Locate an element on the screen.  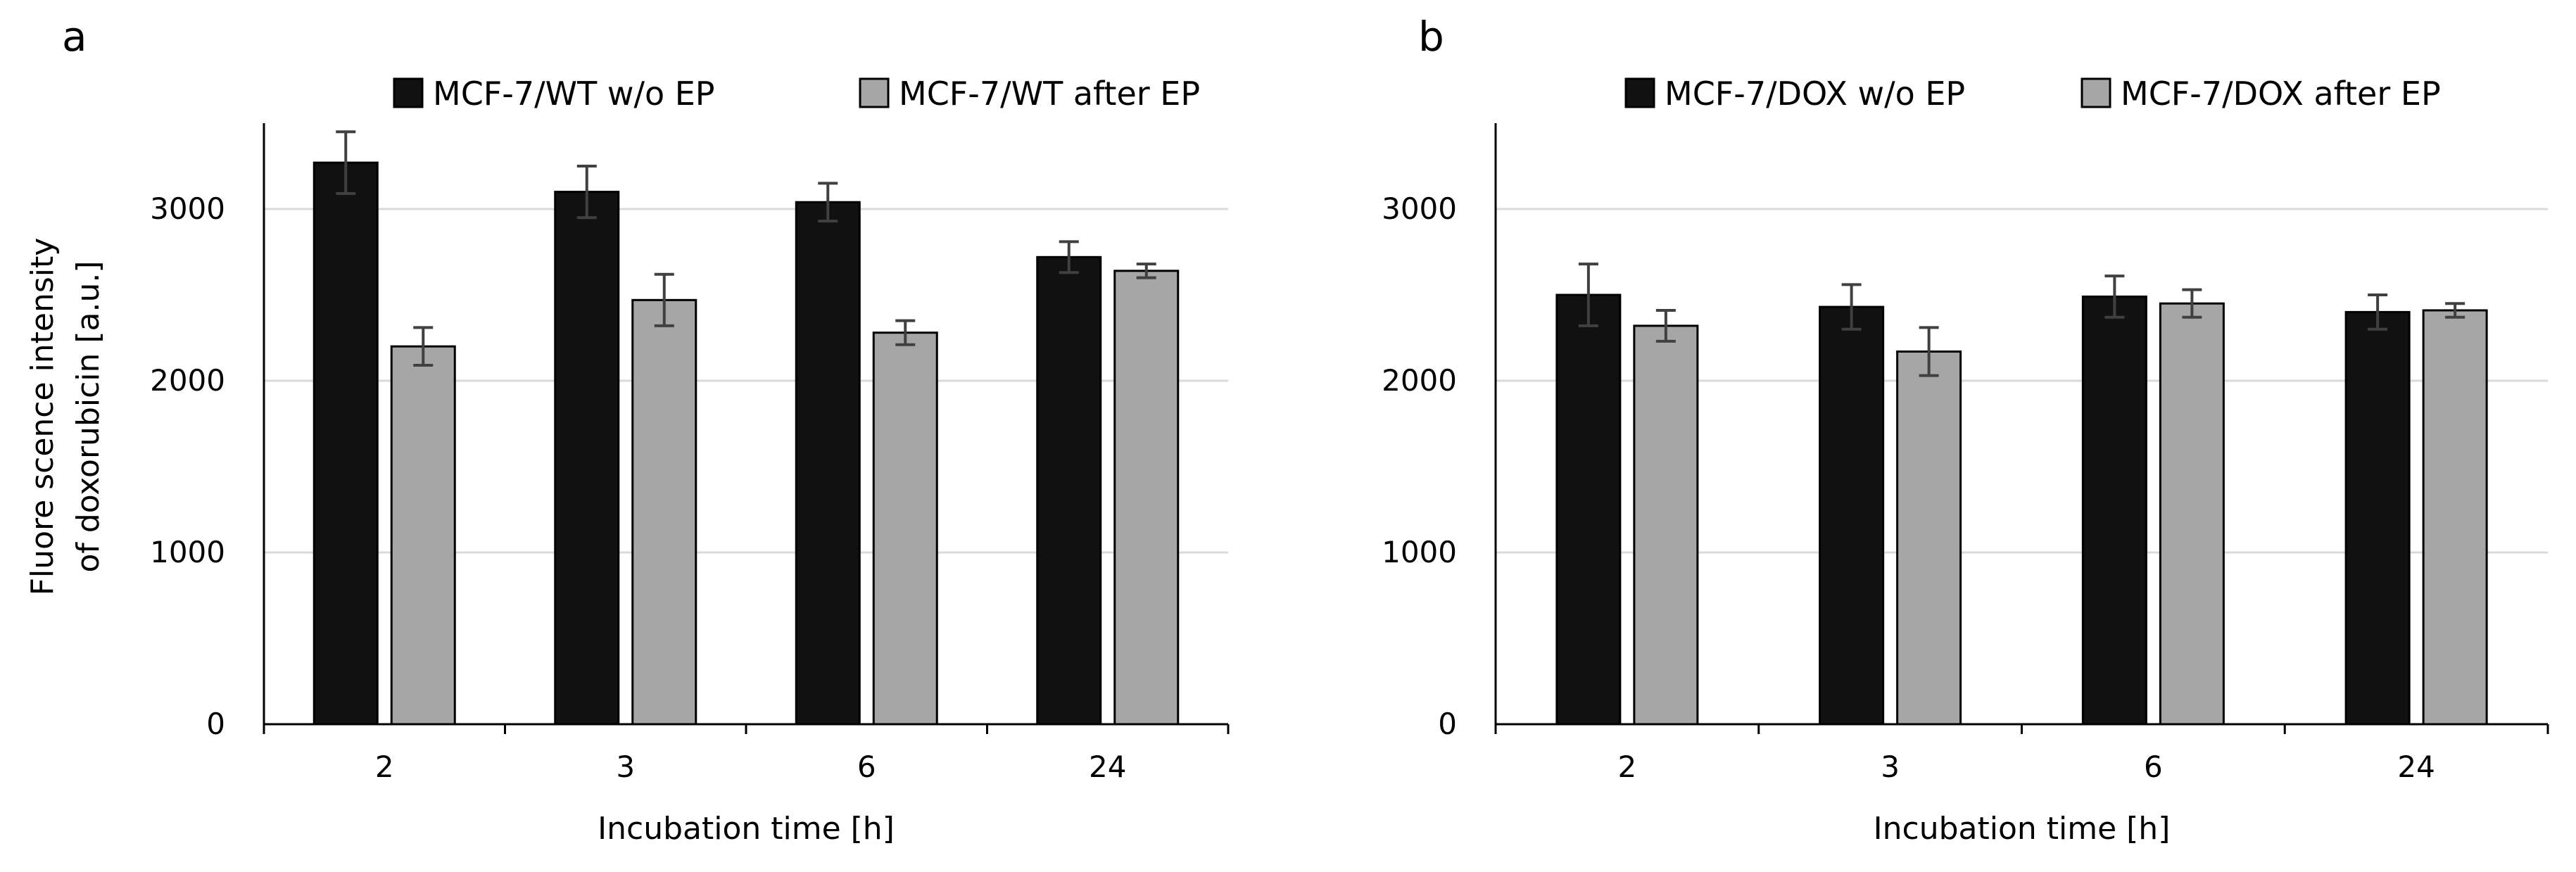
legend-label: MCF-7/WT w/o EP is located at coordinates (574, 94).